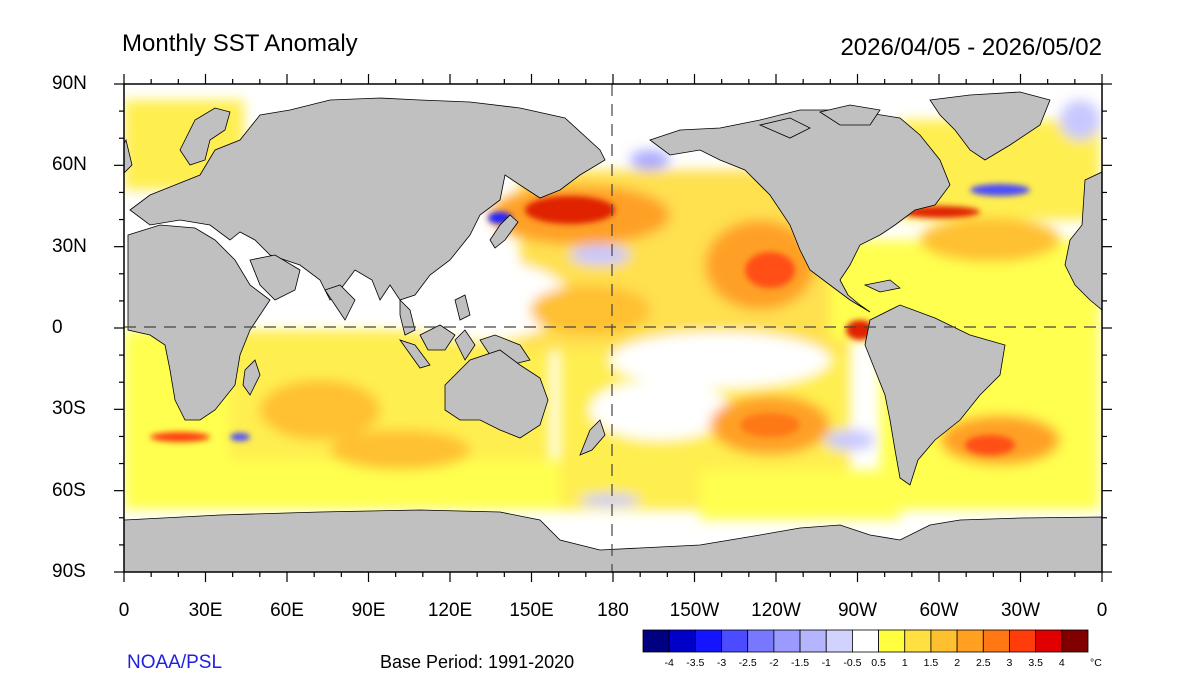 The height and width of the screenshot is (697, 1200). I want to click on colorbar-label: 4, so click(1061, 663).